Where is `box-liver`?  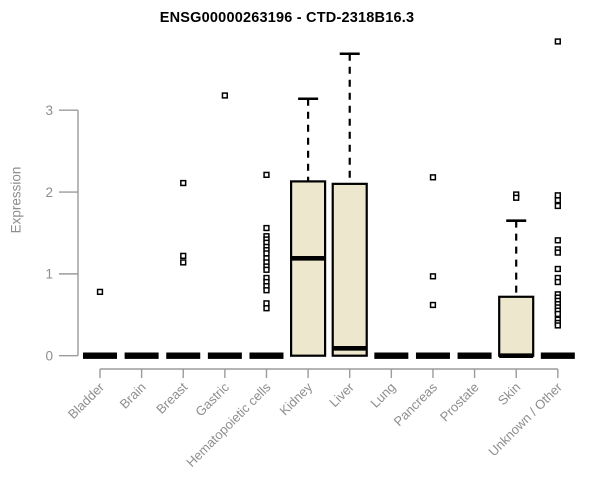
box-liver is located at coordinates (349, 269).